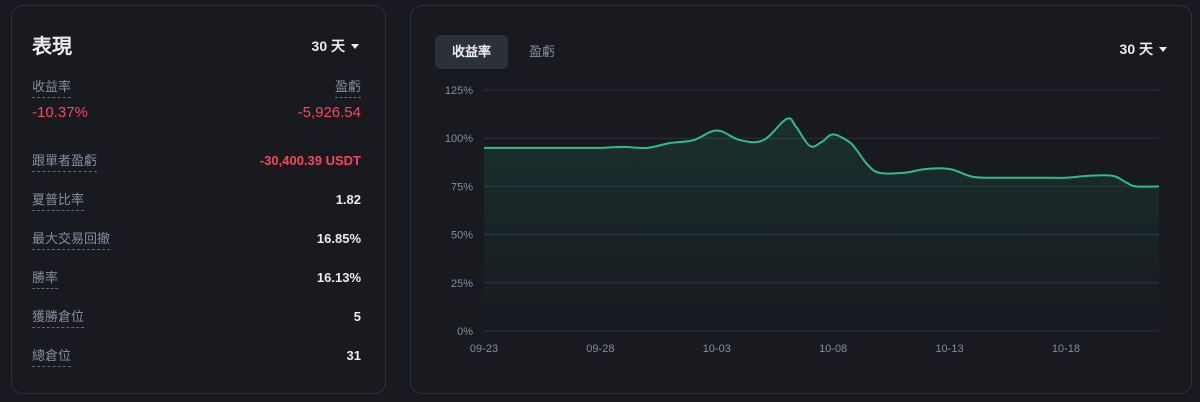  I want to click on chart-range-label: 30 天, so click(1136, 49).